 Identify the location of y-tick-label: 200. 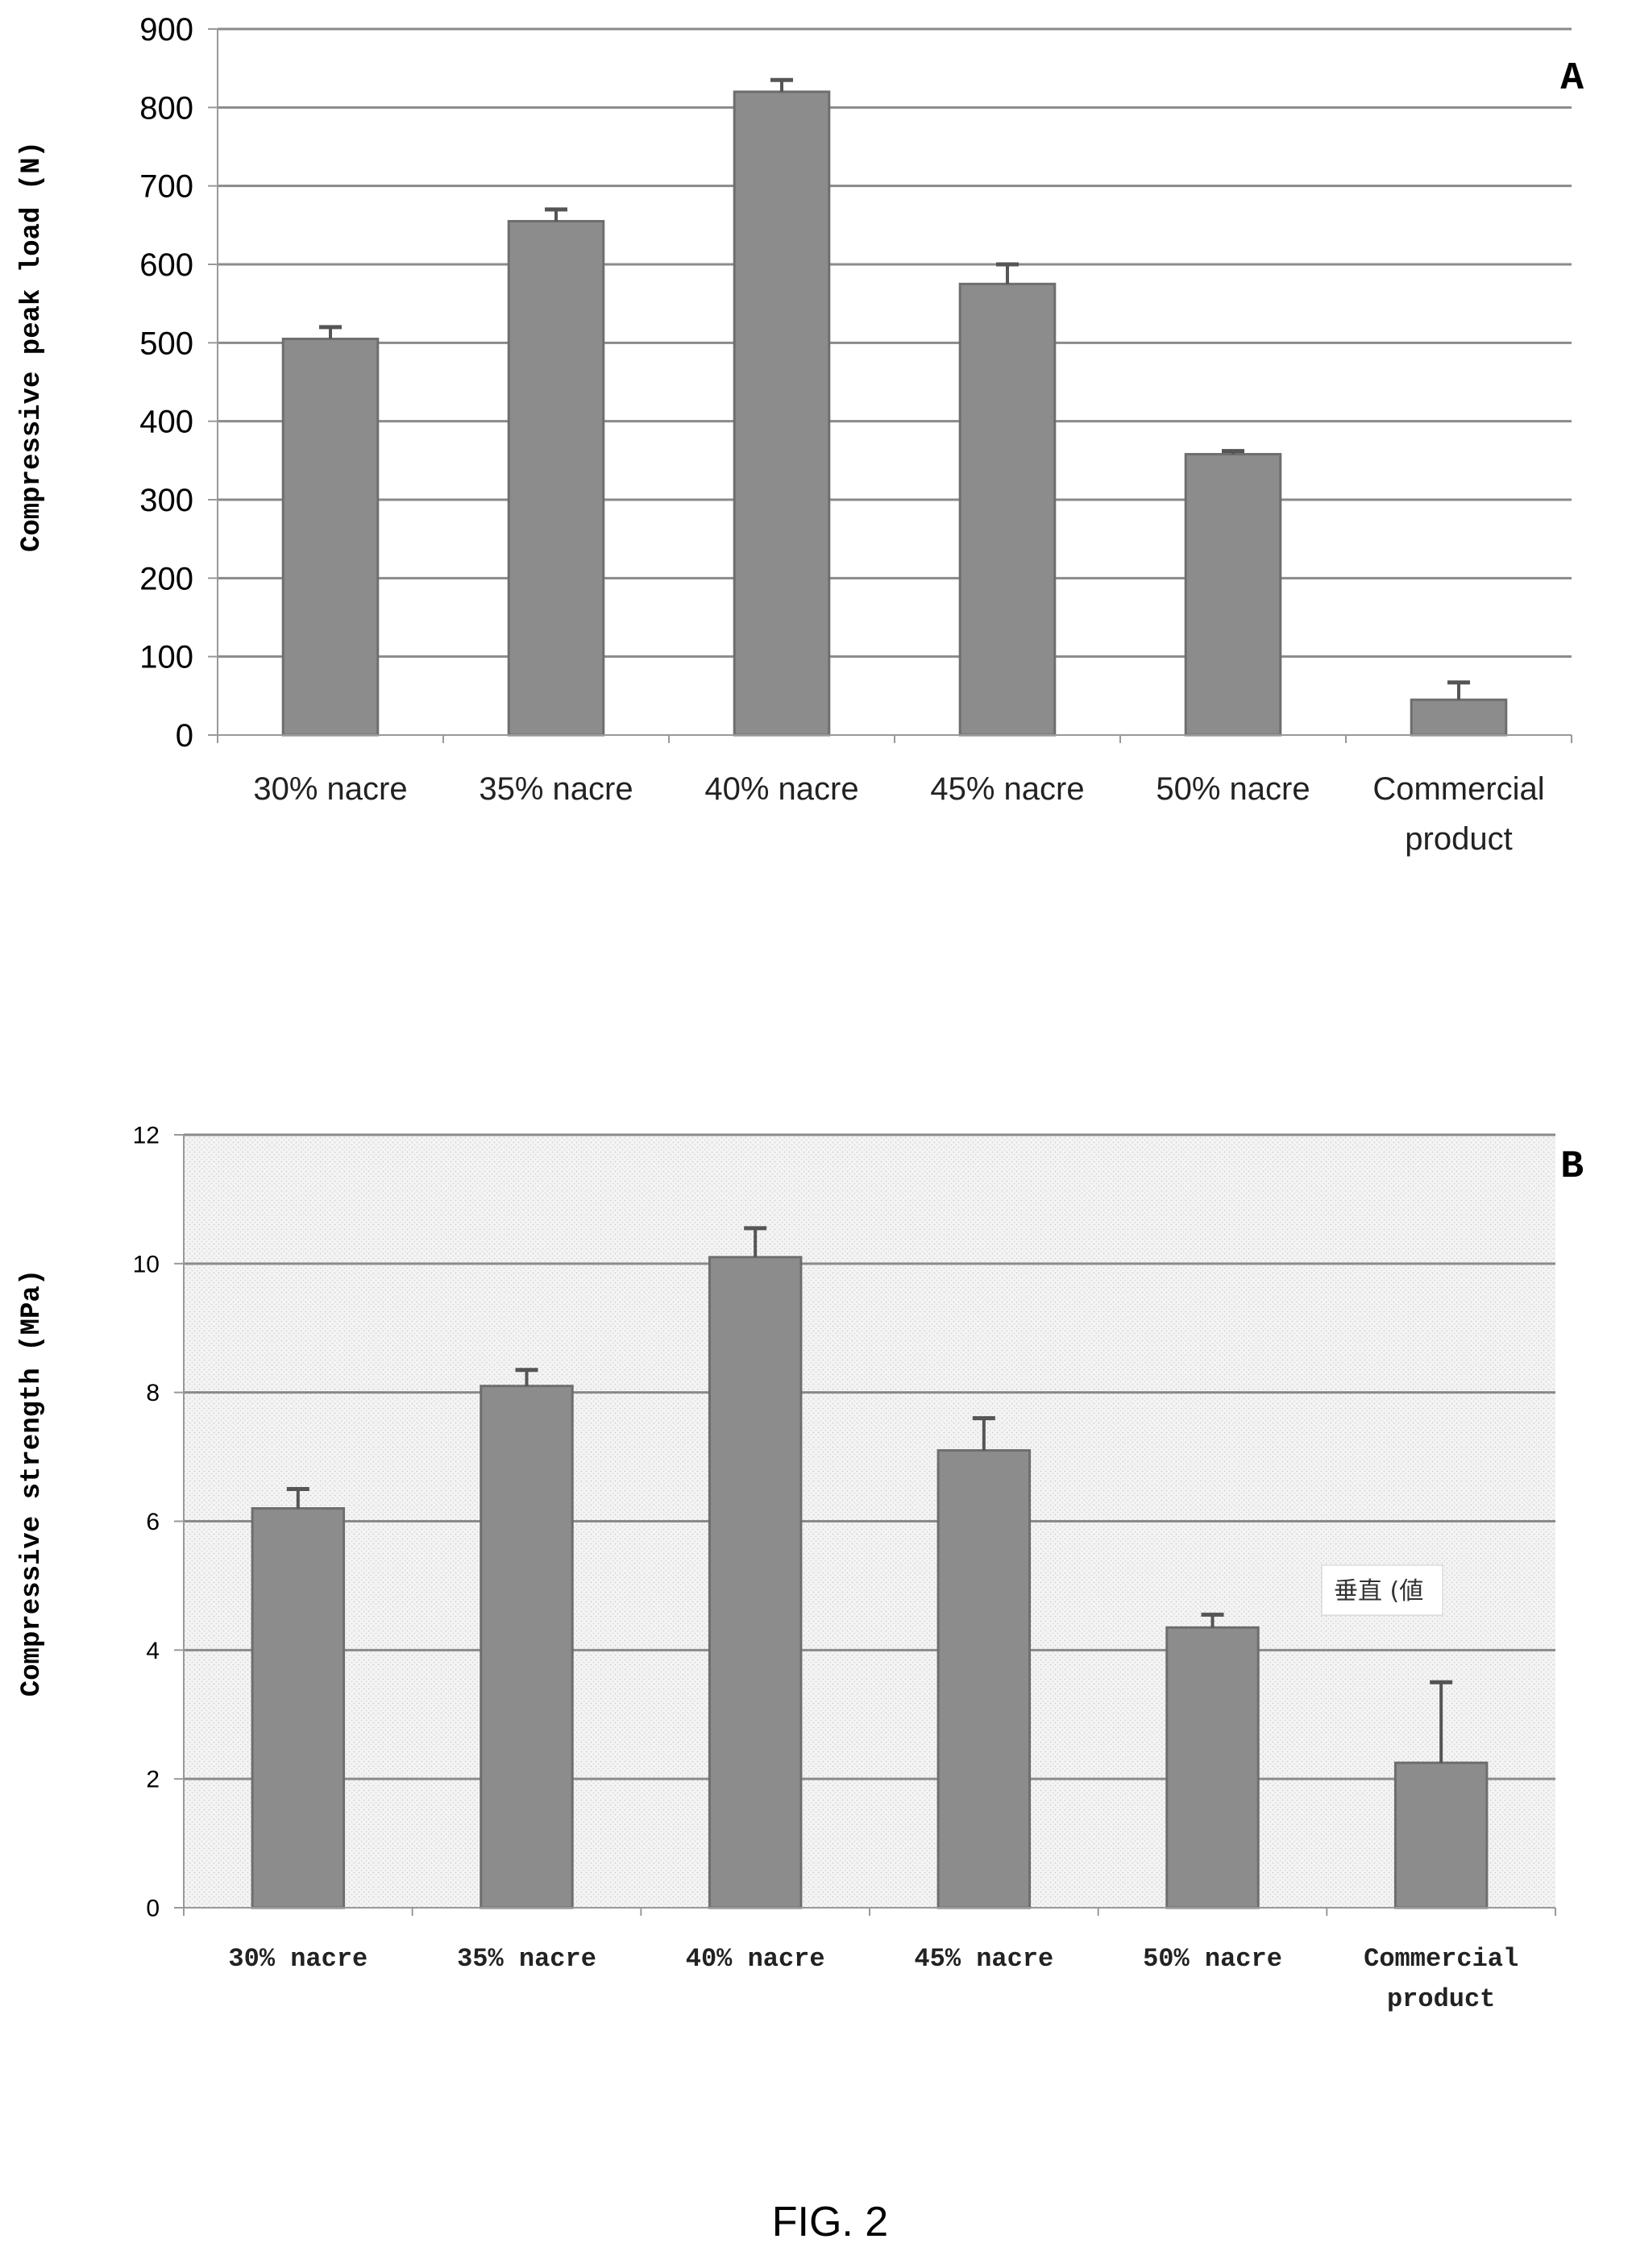
(166, 578).